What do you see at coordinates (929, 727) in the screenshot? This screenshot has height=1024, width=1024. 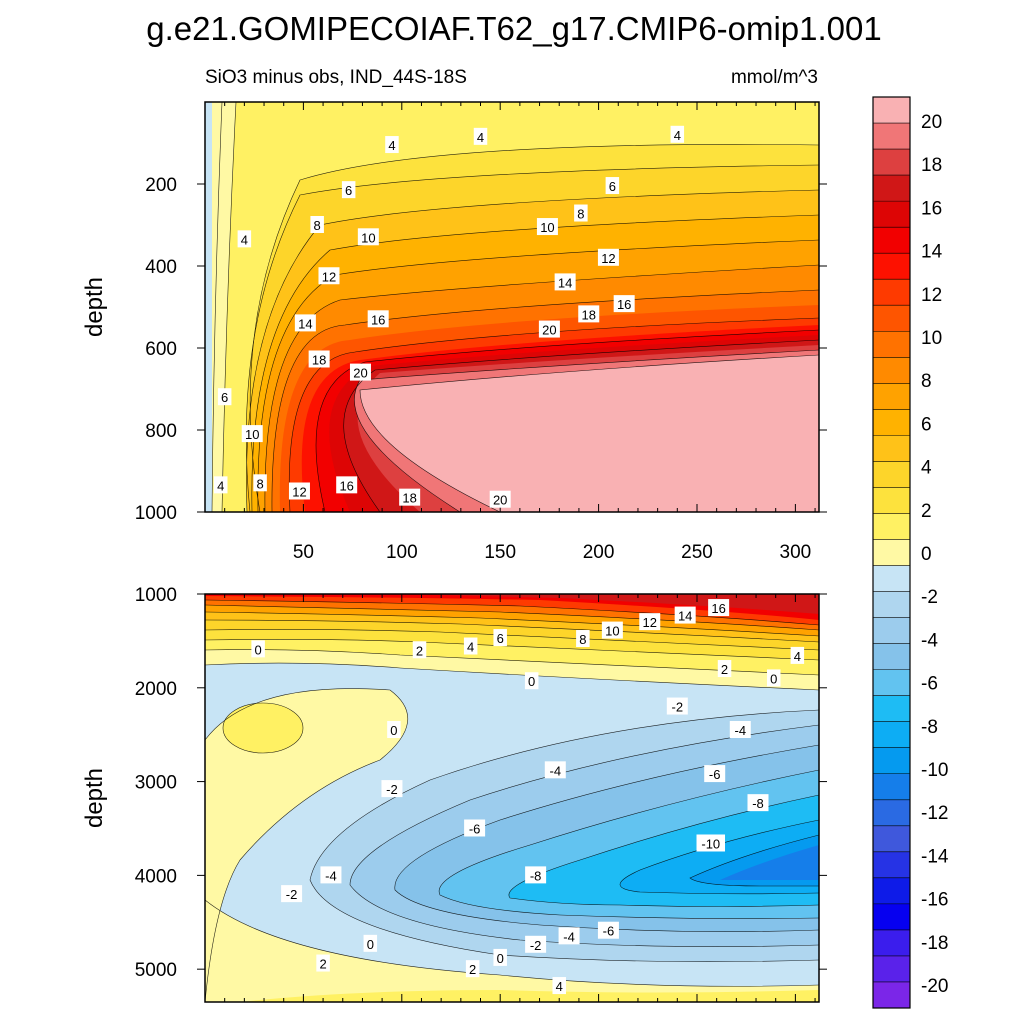 I see `colorbar-label: -8` at bounding box center [929, 727].